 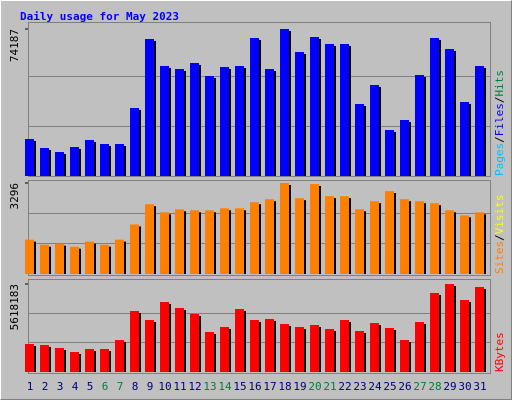 I want to click on x-tick-label: 30, so click(x=464, y=386).